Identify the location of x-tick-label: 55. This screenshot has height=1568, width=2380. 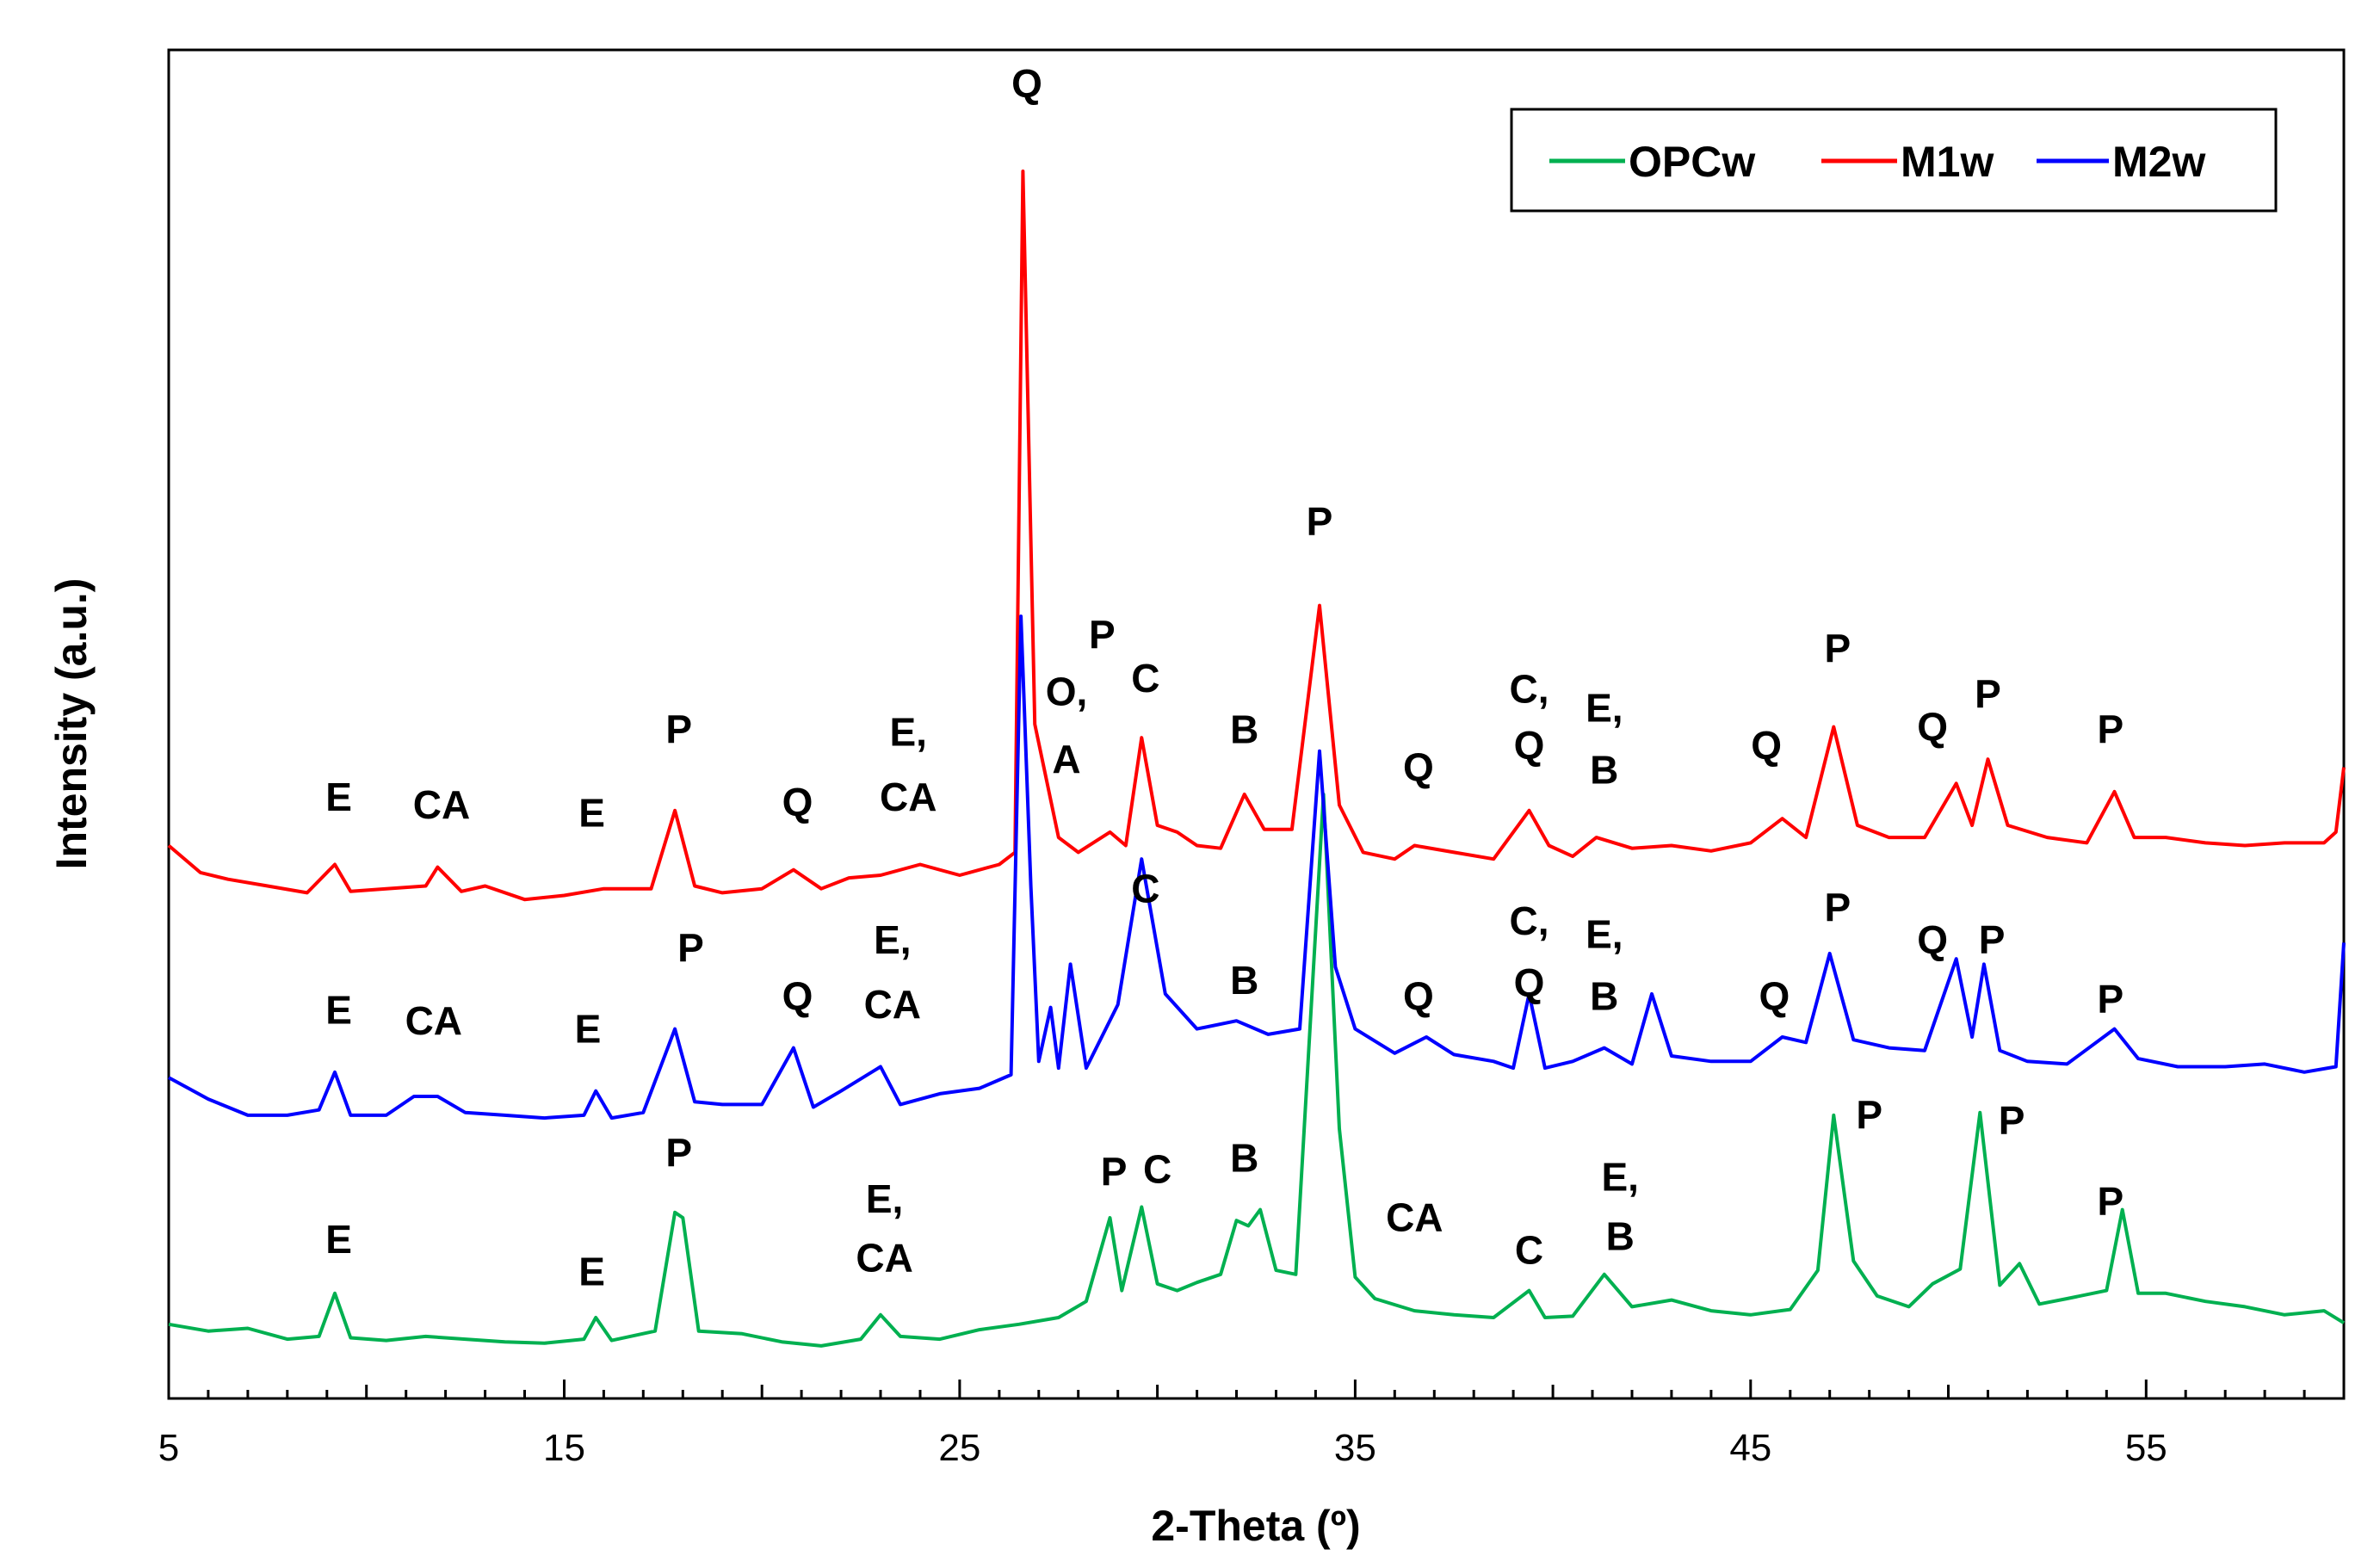
(2146, 1448).